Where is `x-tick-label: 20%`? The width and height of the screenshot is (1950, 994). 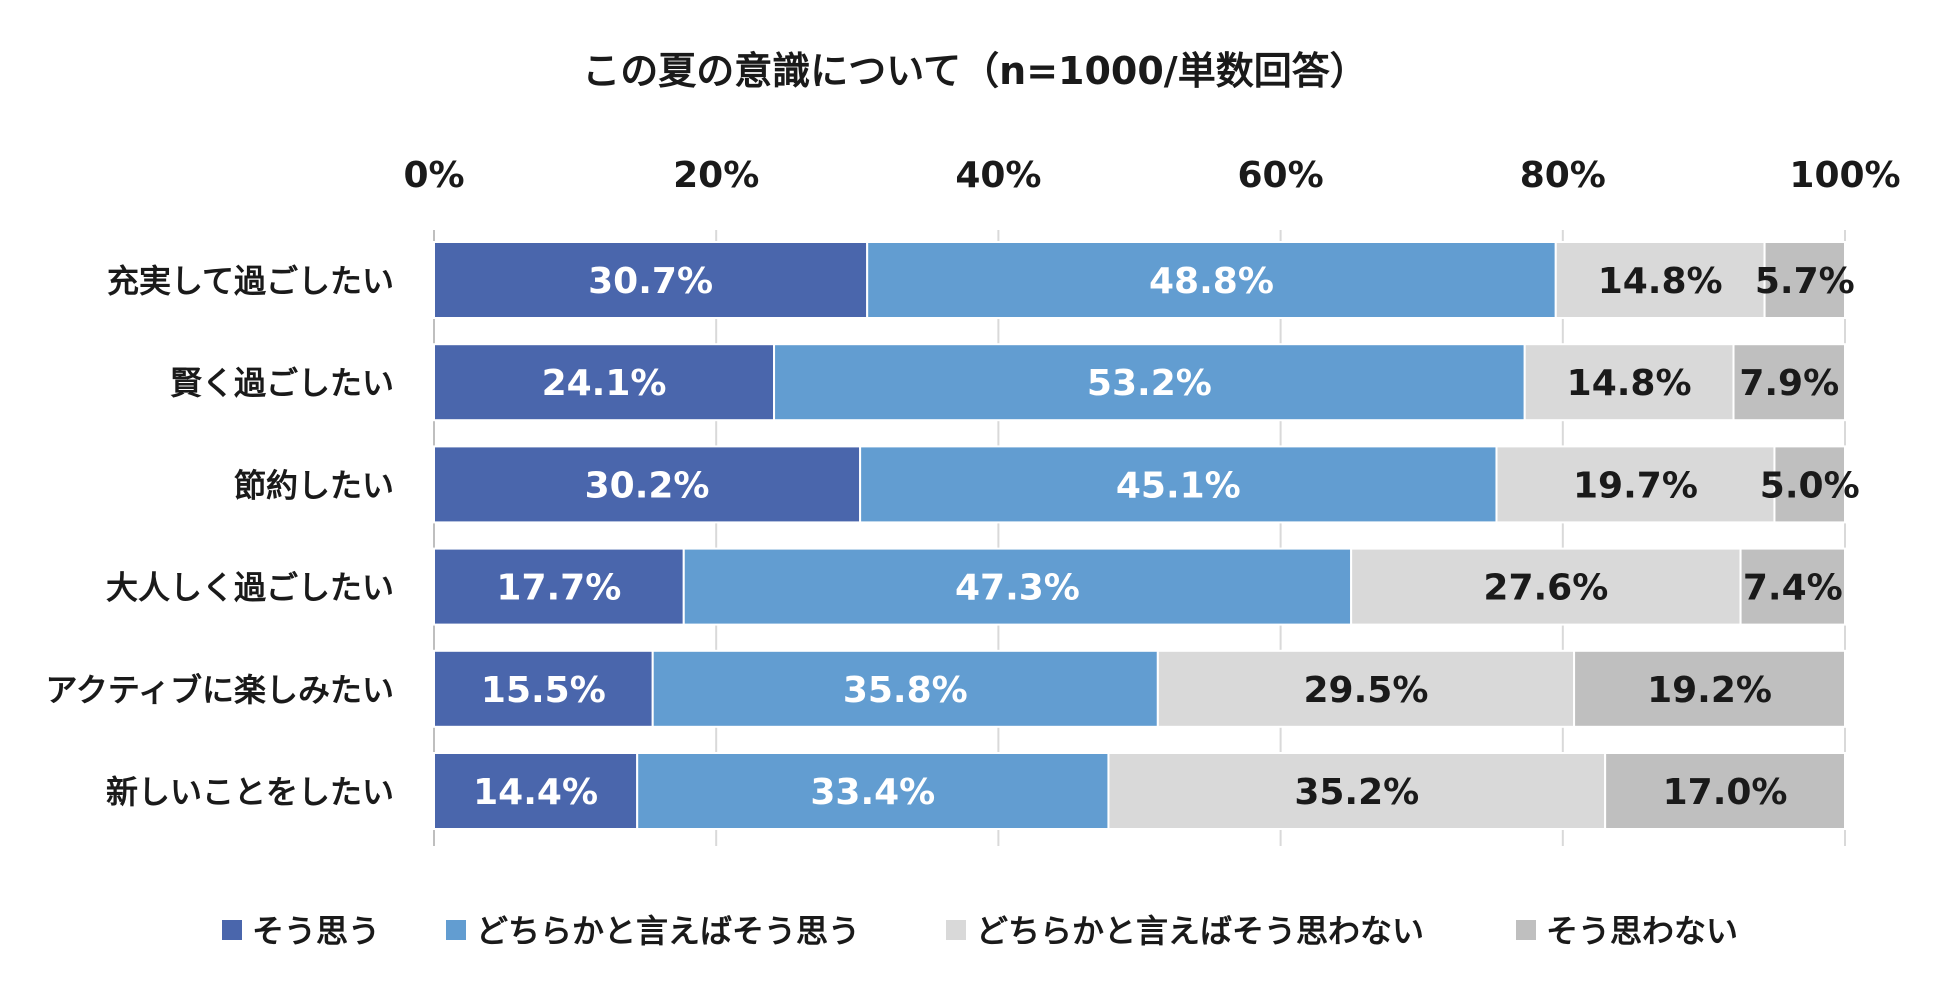
x-tick-label: 20% is located at coordinates (716, 175).